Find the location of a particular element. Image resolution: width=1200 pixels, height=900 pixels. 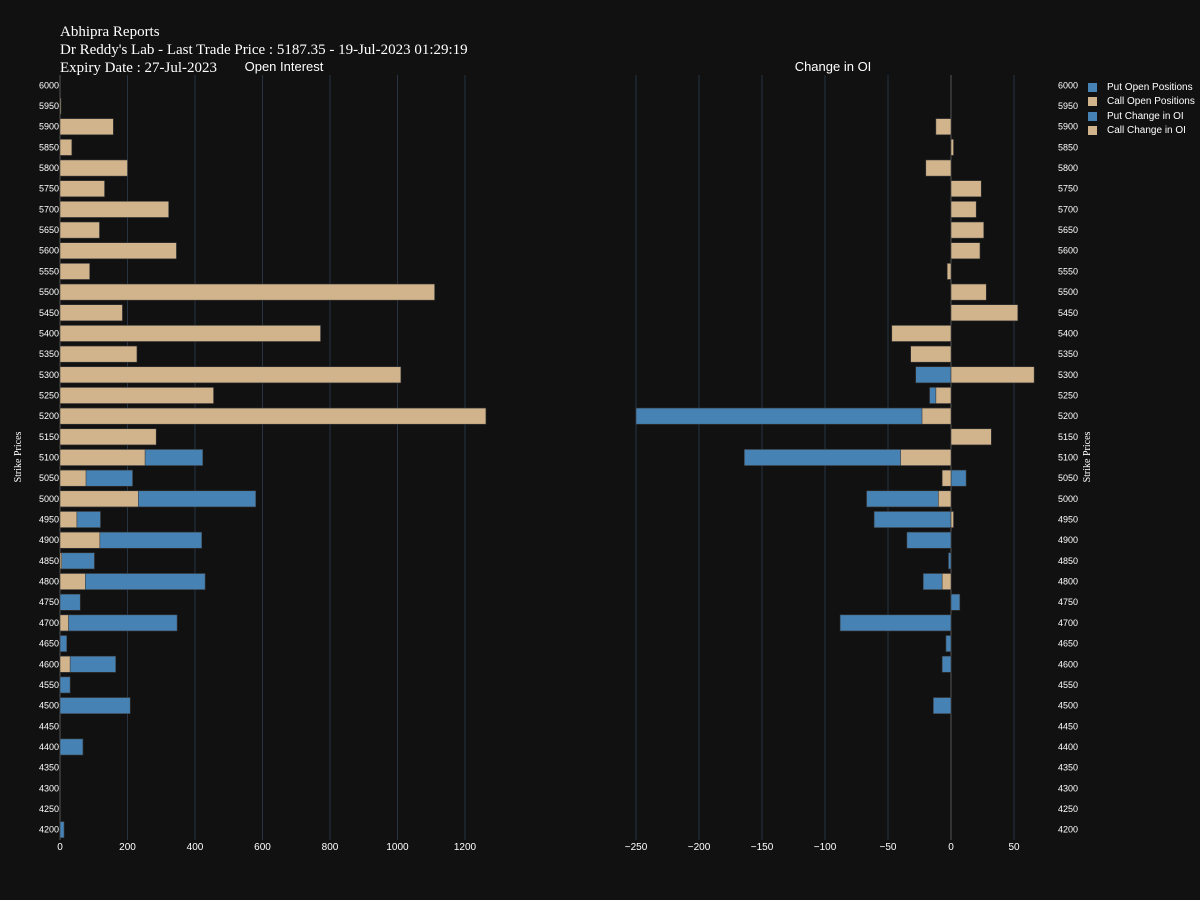

legend-label: Put Open Positions is located at coordinates (1150, 87).